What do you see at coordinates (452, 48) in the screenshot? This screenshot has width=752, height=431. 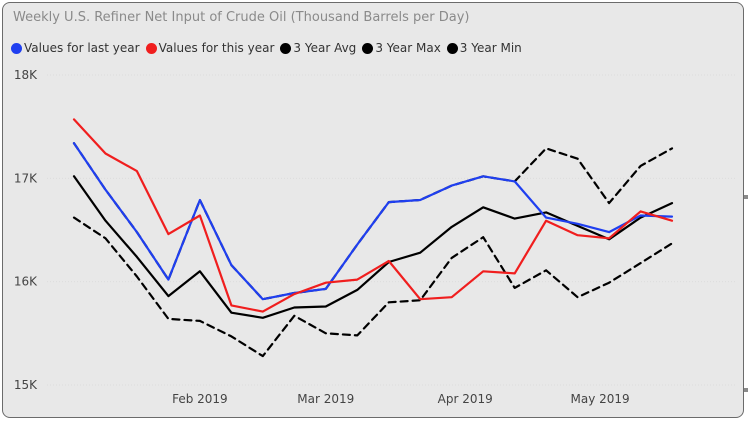 I see `legend-dot-3yr-min` at bounding box center [452, 48].